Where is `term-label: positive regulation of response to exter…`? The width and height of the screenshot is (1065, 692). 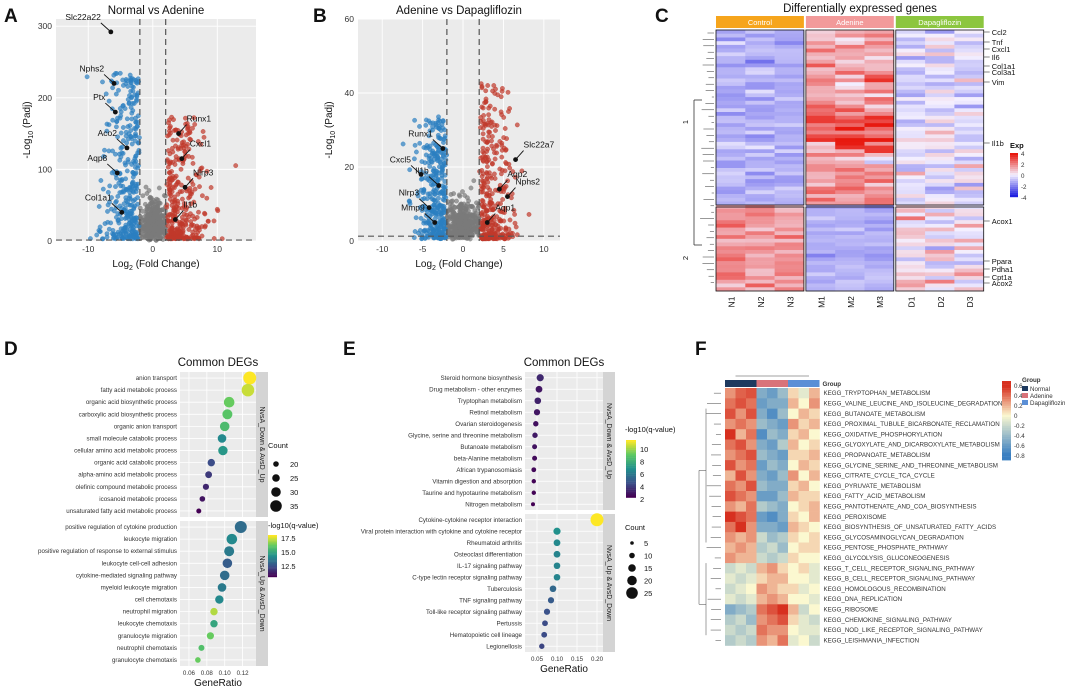
term-label: positive regulation of response to exter… is located at coordinates (107, 551).